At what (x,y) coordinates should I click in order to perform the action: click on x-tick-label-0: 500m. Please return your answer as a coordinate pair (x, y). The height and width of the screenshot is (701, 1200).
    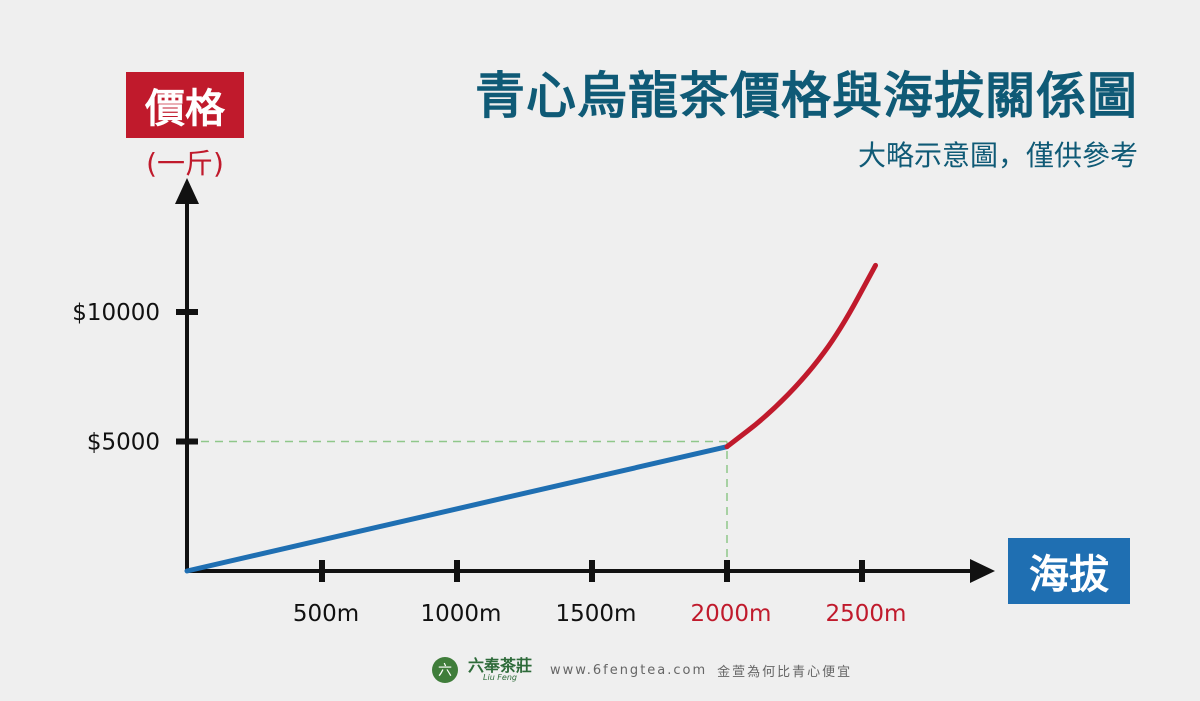
    Looking at the image, I should click on (326, 614).